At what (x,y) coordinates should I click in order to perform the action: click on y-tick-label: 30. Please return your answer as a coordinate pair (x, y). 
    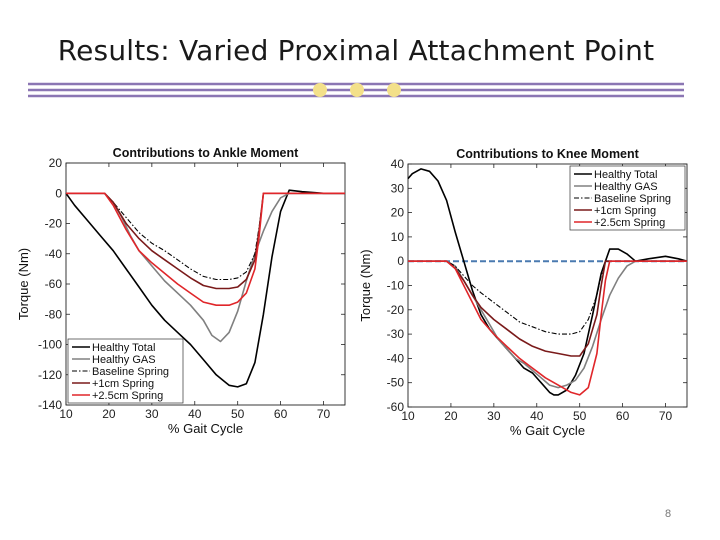
    Looking at the image, I should click on (398, 188).